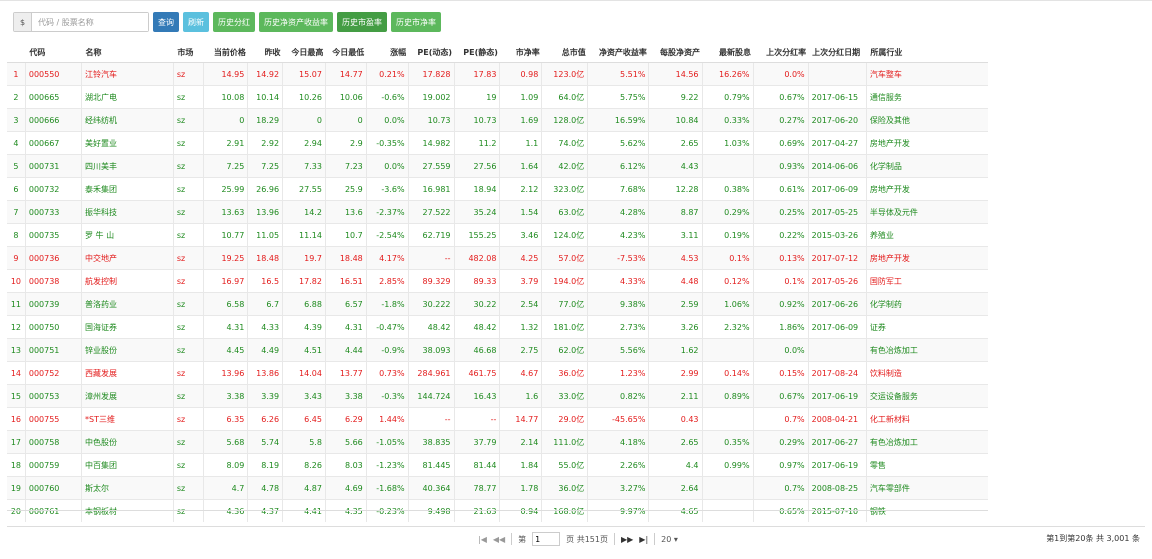 The width and height of the screenshot is (1152, 559). What do you see at coordinates (727, 235) in the screenshot?
I see `cell-dividend-yield: 0.19%` at bounding box center [727, 235].